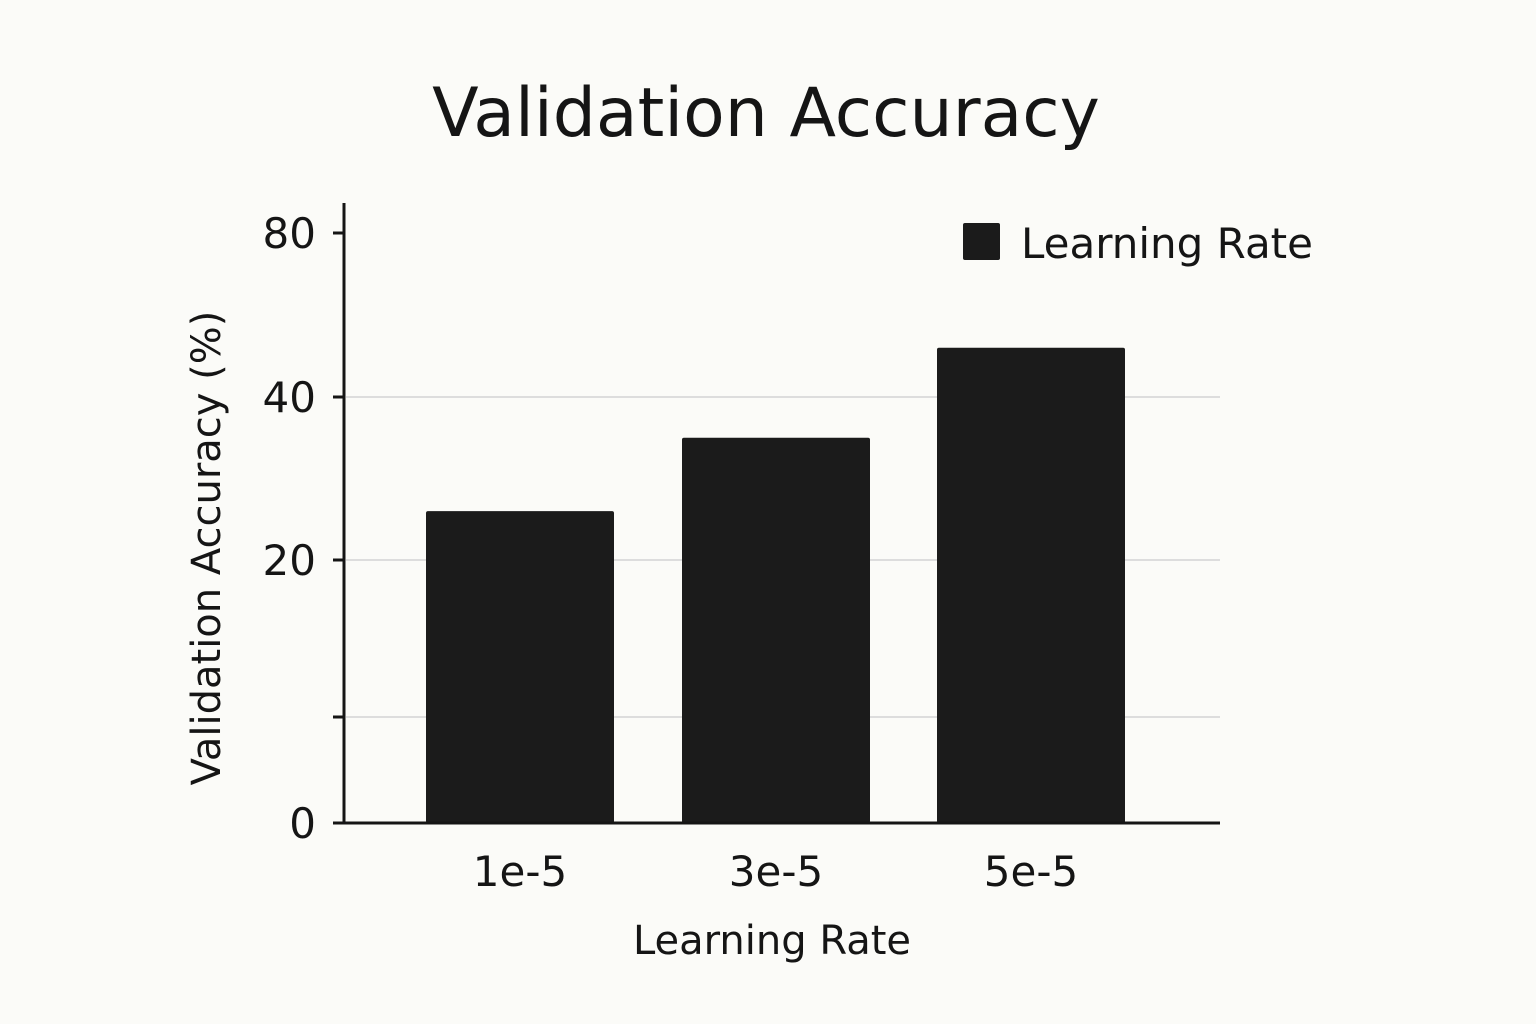 This screenshot has height=1024, width=1536. What do you see at coordinates (302, 823) in the screenshot?
I see `y-tick-label: 0` at bounding box center [302, 823].